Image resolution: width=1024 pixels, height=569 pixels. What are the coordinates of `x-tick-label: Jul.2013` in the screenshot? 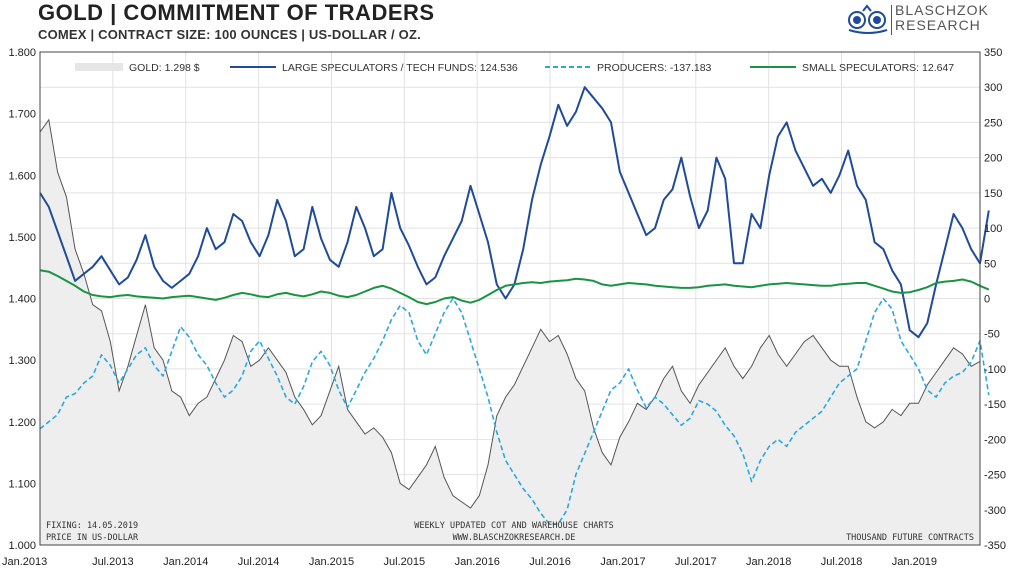 It's located at (113, 562).